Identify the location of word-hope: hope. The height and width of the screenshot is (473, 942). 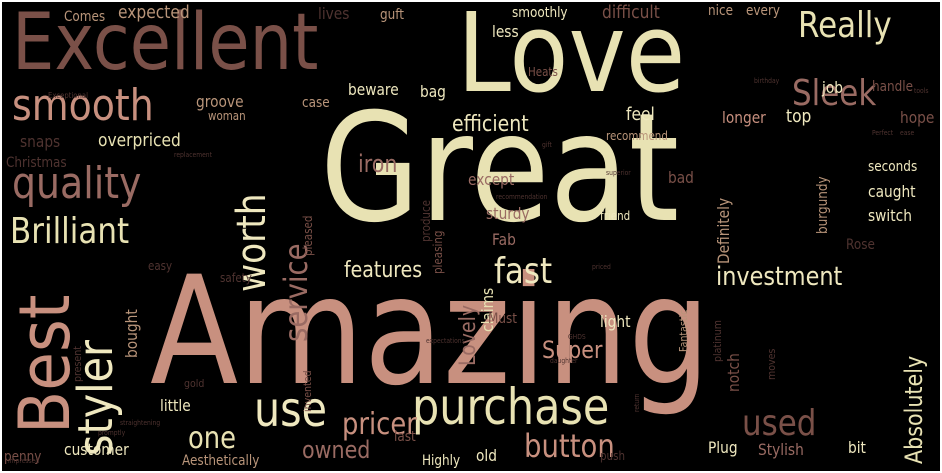
(917, 117).